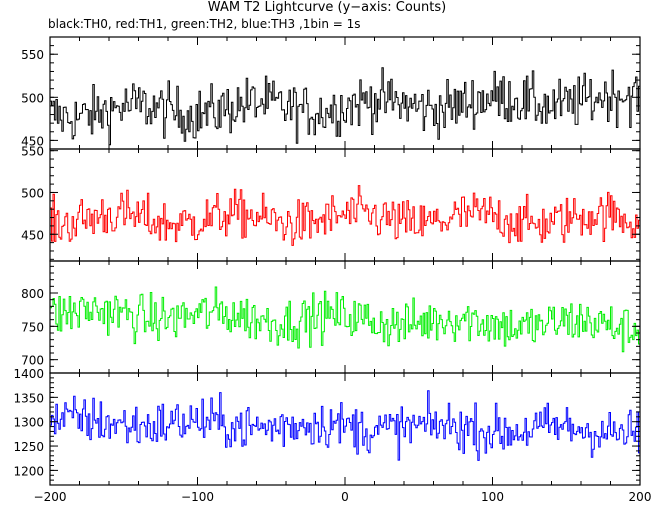 The height and width of the screenshot is (505, 654). What do you see at coordinates (32, 361) in the screenshot?
I see `y-tick-label: 700` at bounding box center [32, 361].